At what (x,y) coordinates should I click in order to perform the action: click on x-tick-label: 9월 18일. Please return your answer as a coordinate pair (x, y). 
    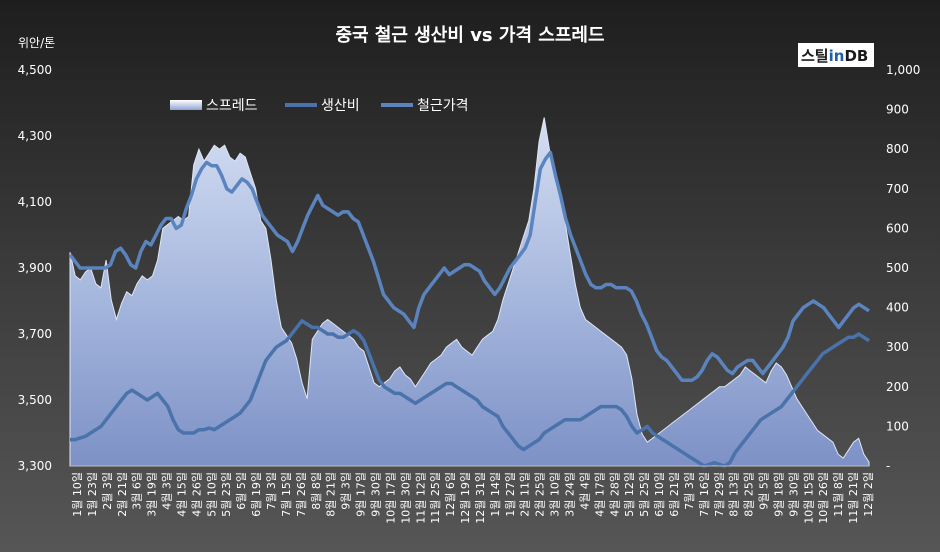
    Looking at the image, I should click on (779, 494).